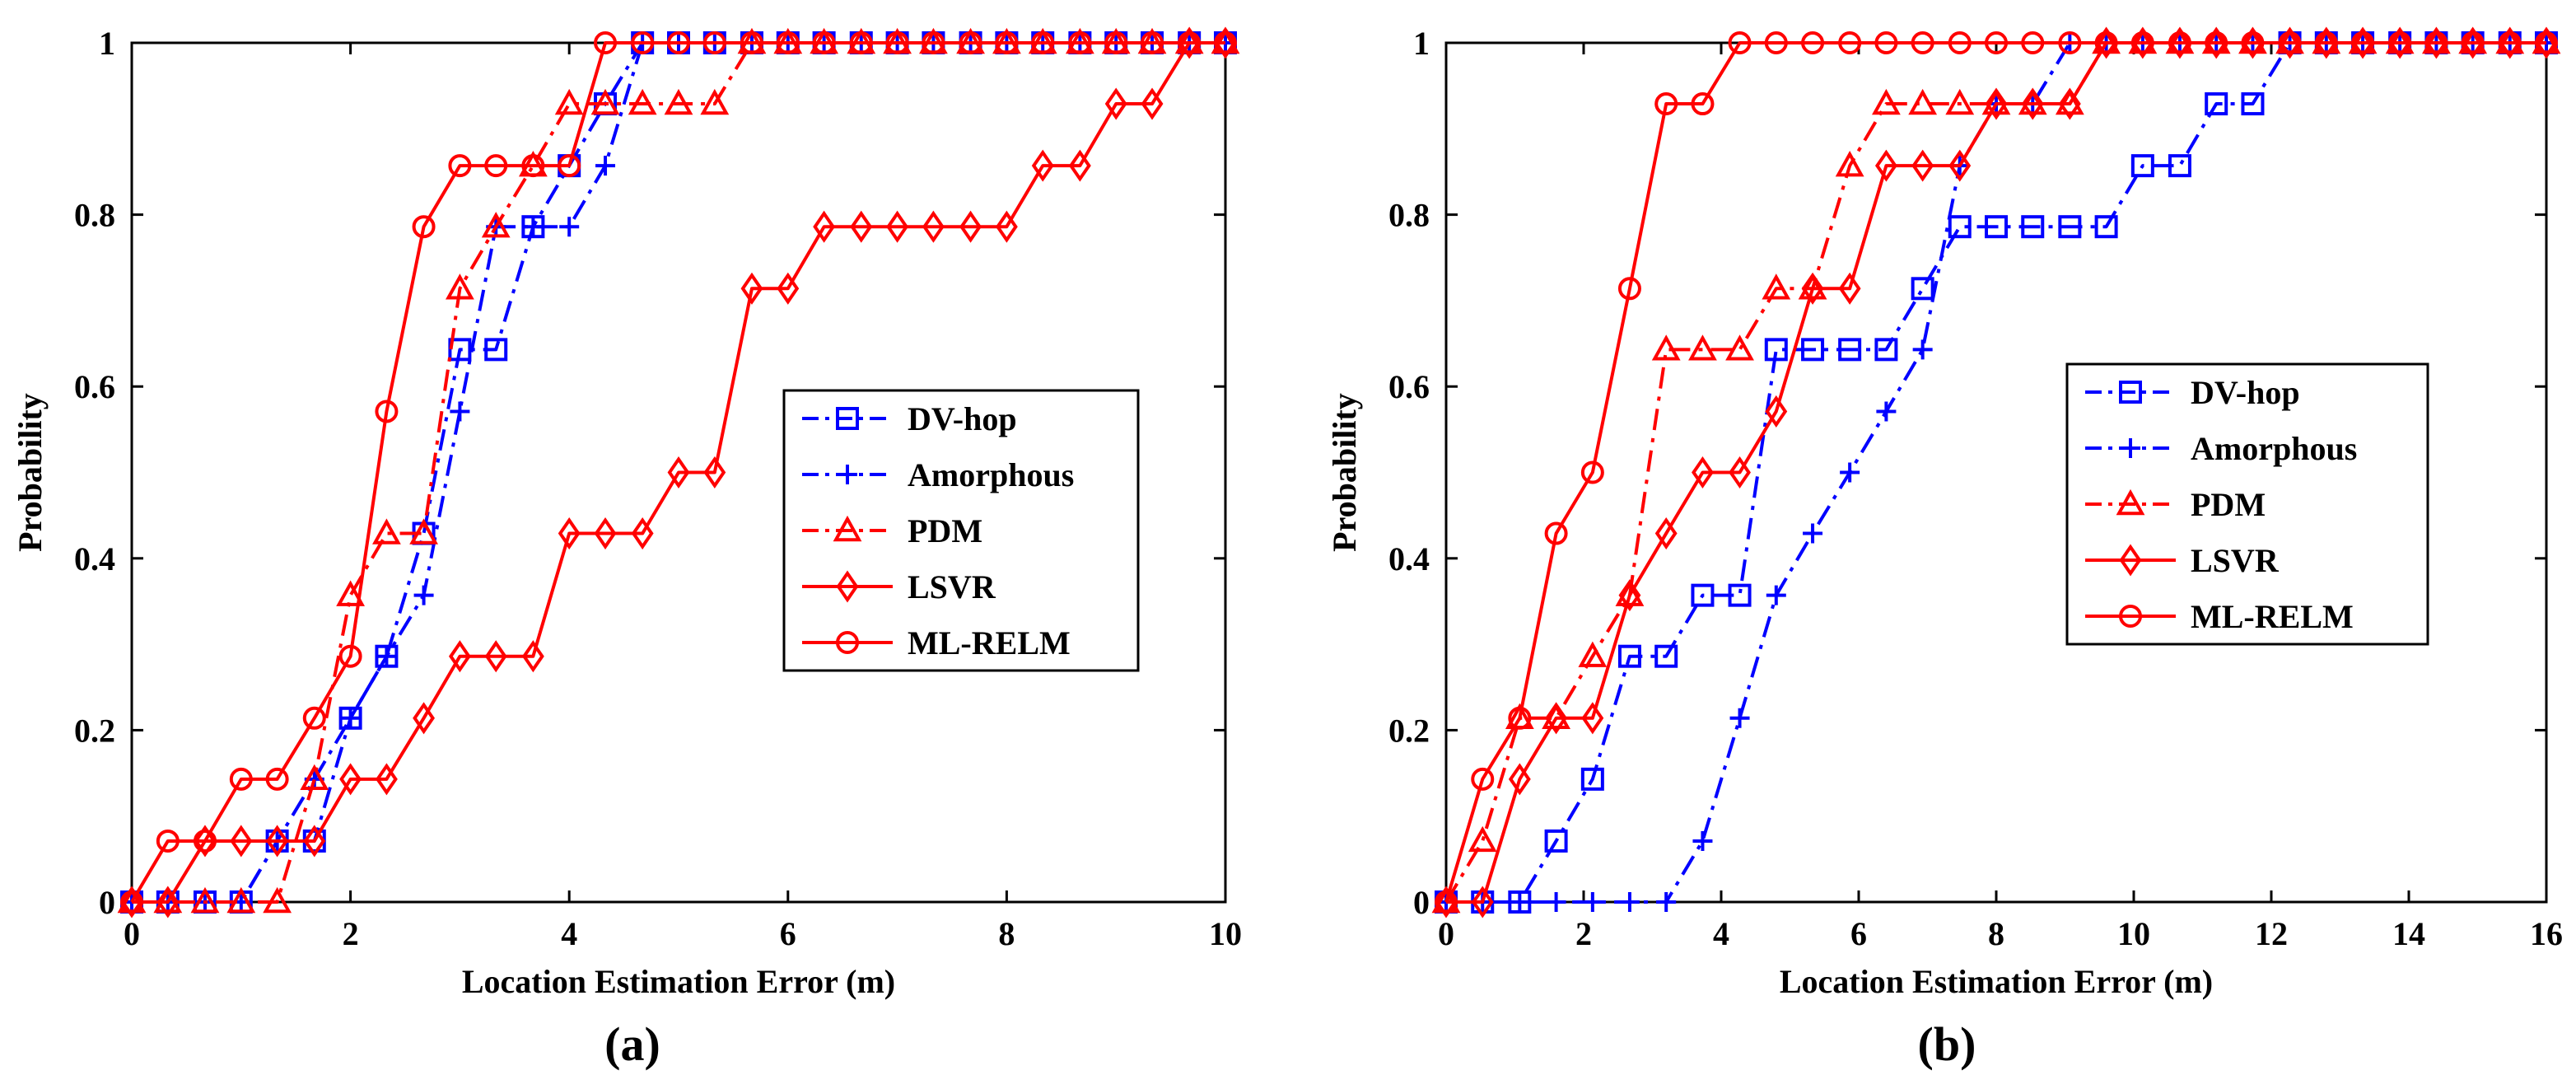 The height and width of the screenshot is (1089, 2576). Describe the element at coordinates (2272, 616) in the screenshot. I see `legend-label: ML-RELM` at that location.